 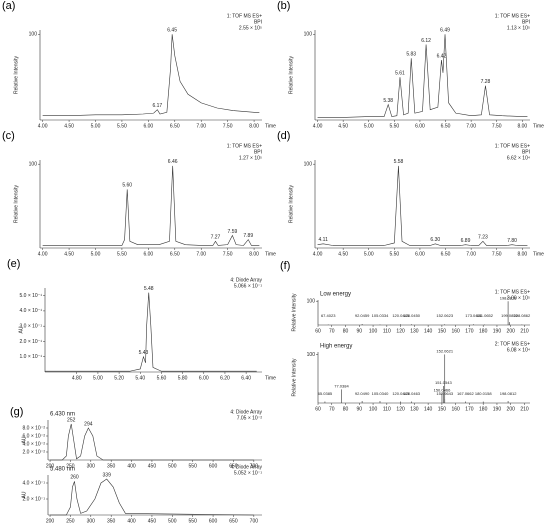 What do you see at coordinates (33, 444) in the screenshot?
I see `y-tick-label: 4.0 × 10⁻²` at bounding box center [33, 444].